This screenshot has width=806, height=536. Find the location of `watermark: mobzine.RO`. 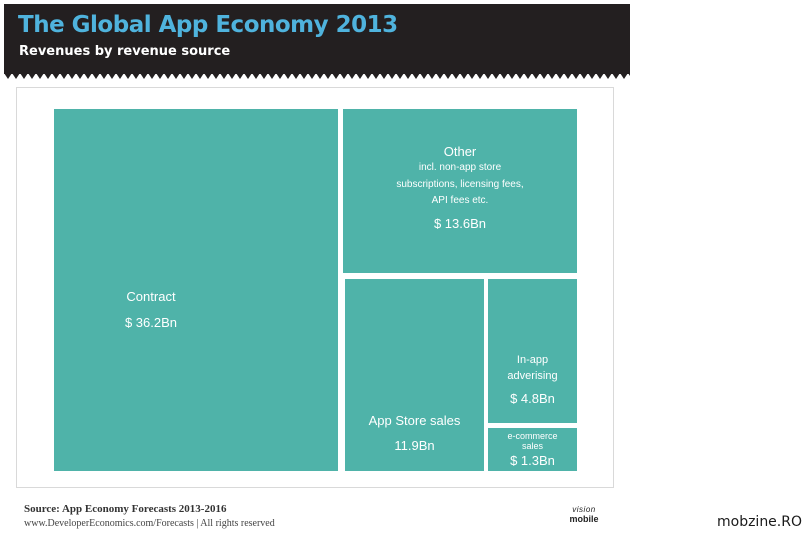

watermark: mobzine.RO is located at coordinates (759, 522).